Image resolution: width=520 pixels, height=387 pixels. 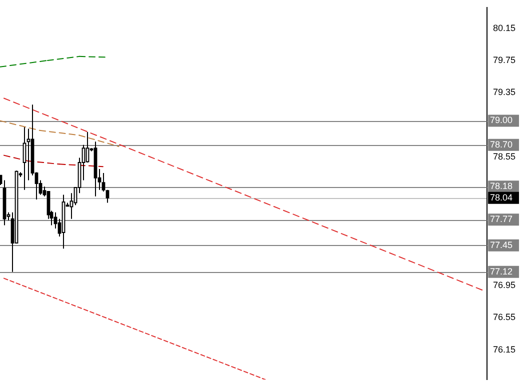 What do you see at coordinates (501, 186) in the screenshot?
I see `ref-line-label: 78.18` at bounding box center [501, 186].